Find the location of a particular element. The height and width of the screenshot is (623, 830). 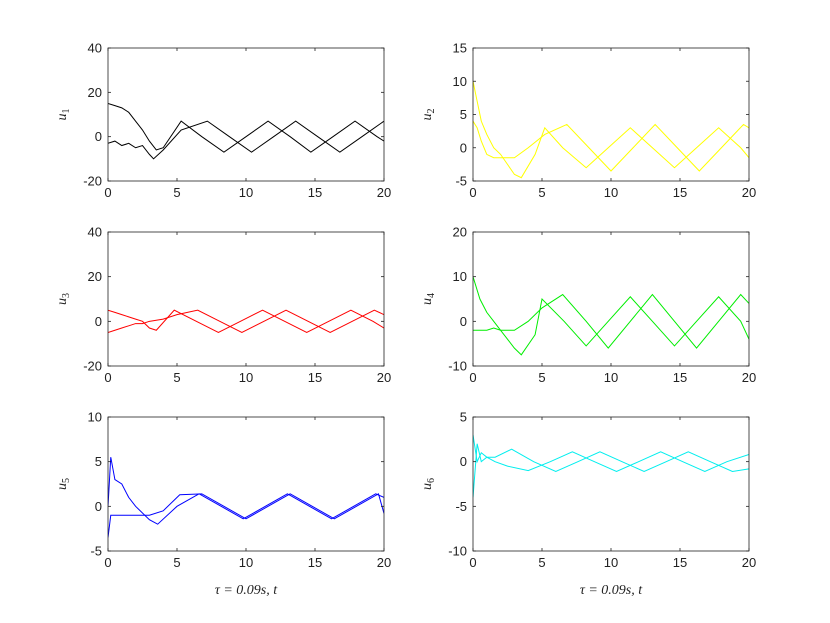

y-axis-label: u2 is located at coordinates (428, 115).